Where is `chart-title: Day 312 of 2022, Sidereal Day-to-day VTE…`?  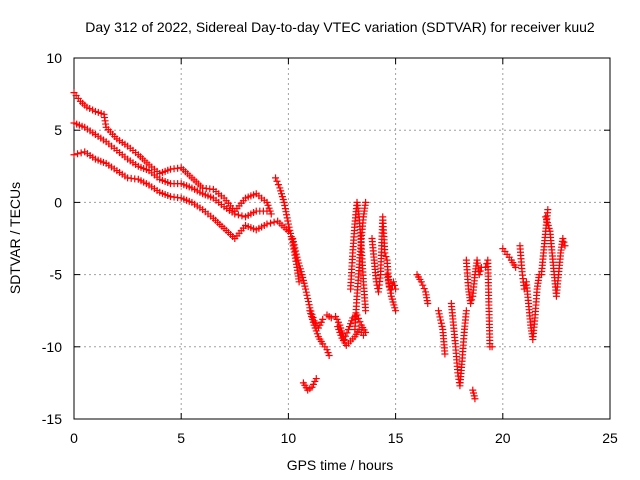 chart-title: Day 312 of 2022, Sidereal Day-to-day VTE… is located at coordinates (340, 27).